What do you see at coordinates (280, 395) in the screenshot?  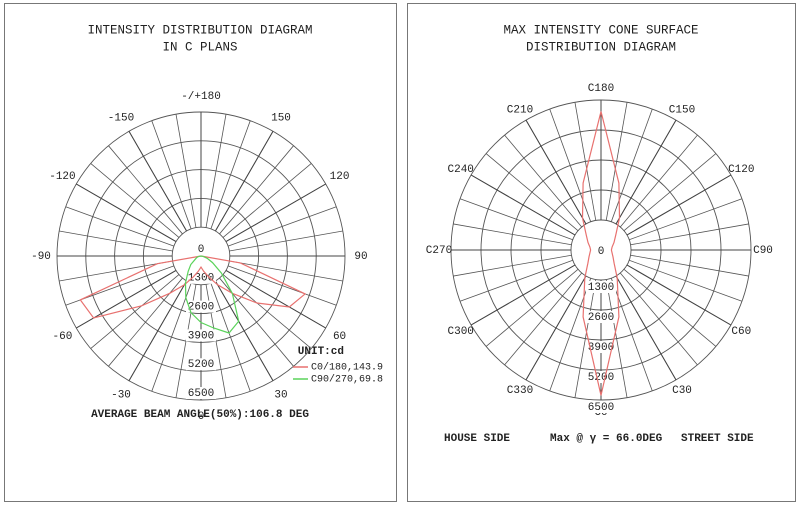 I see `angle-tick-label: 30` at bounding box center [280, 395].